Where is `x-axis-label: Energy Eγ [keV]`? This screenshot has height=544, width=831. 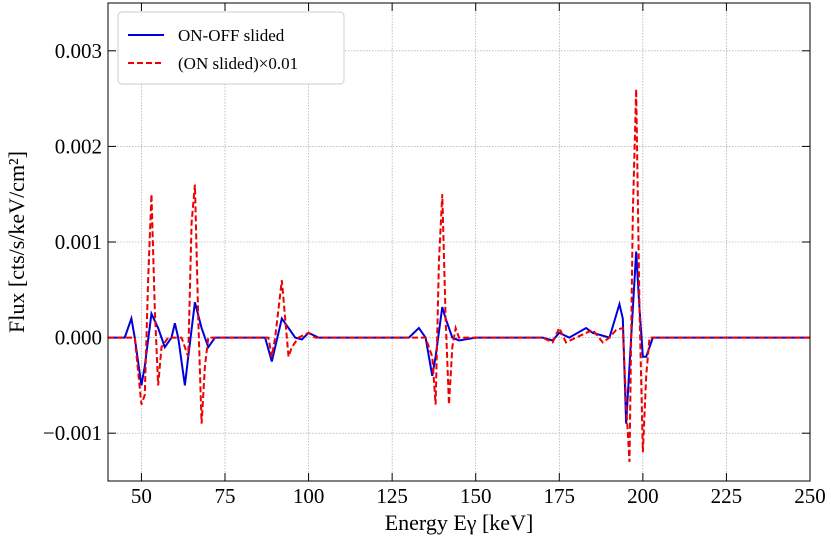 x-axis-label: Energy Eγ [keV] is located at coordinates (459, 522).